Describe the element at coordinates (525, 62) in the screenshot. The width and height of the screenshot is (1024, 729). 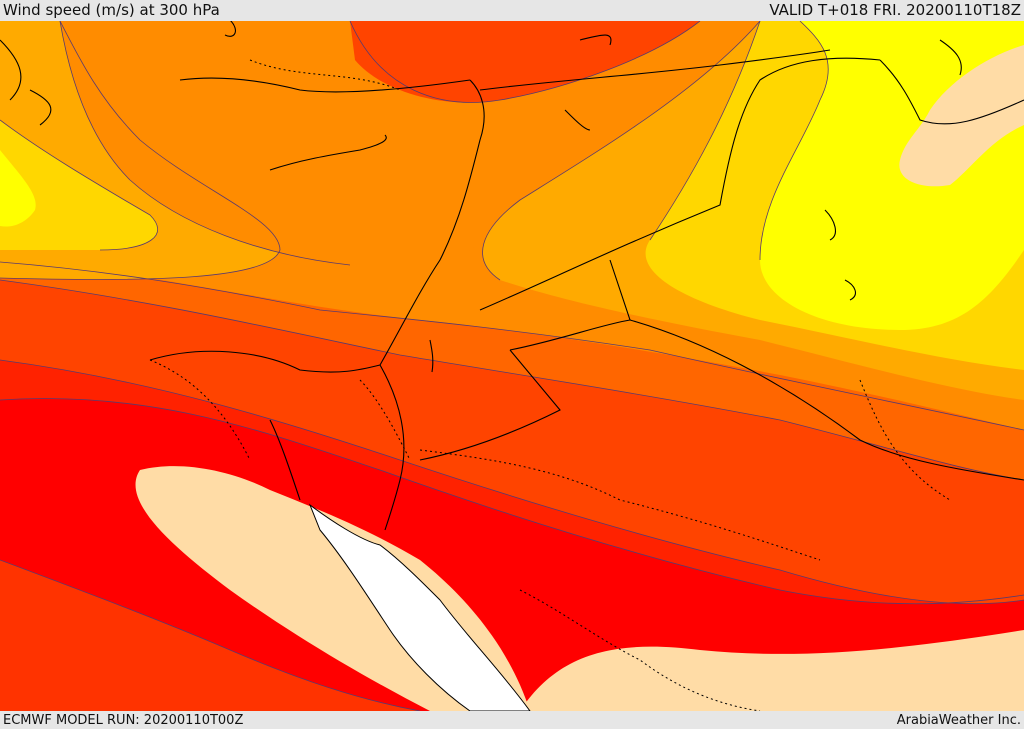
I see `band-north-red-orange` at that location.